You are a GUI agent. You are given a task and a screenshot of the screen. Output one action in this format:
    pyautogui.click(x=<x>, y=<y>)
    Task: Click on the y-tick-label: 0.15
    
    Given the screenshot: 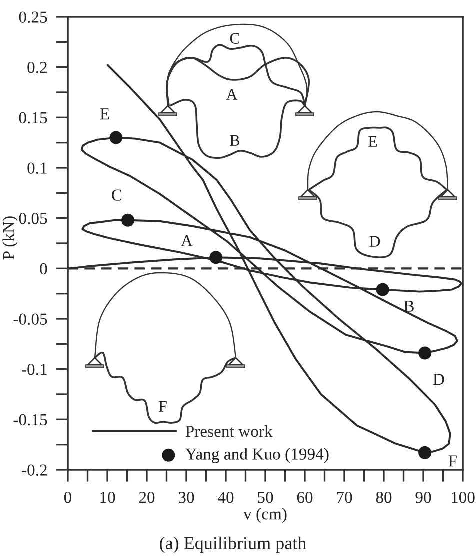 What is the action you would take?
    pyautogui.click(x=33, y=118)
    